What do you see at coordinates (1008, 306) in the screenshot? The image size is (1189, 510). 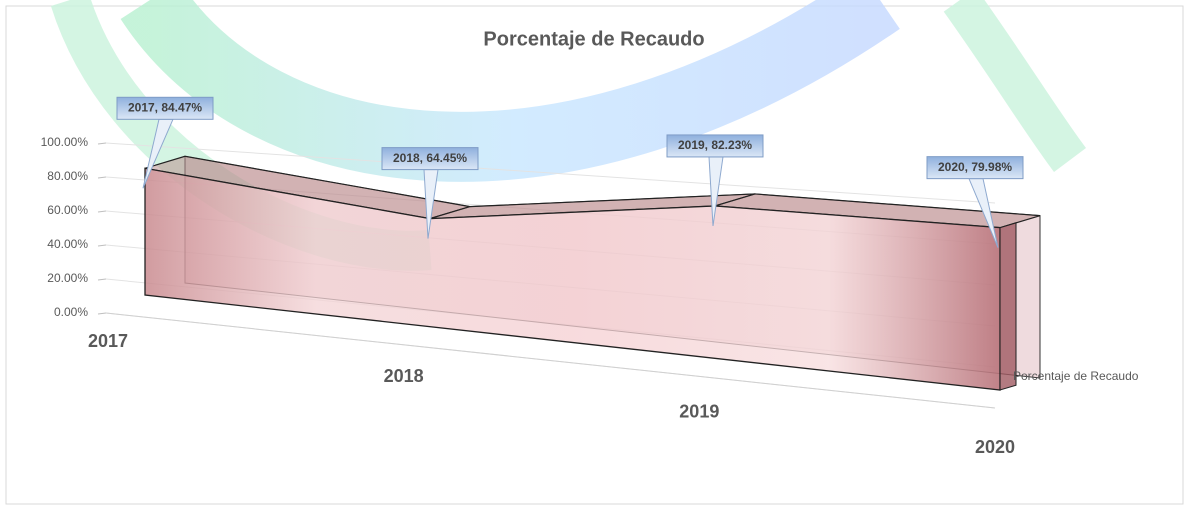 I see `area-end` at bounding box center [1008, 306].